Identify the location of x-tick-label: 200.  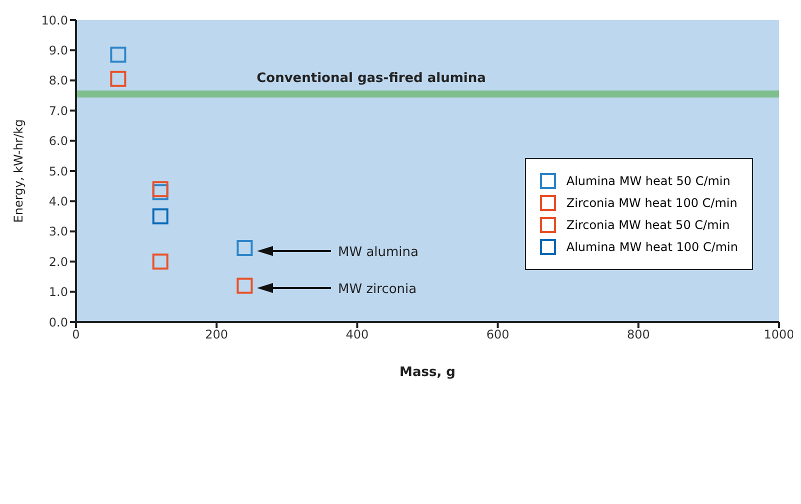
(216, 335).